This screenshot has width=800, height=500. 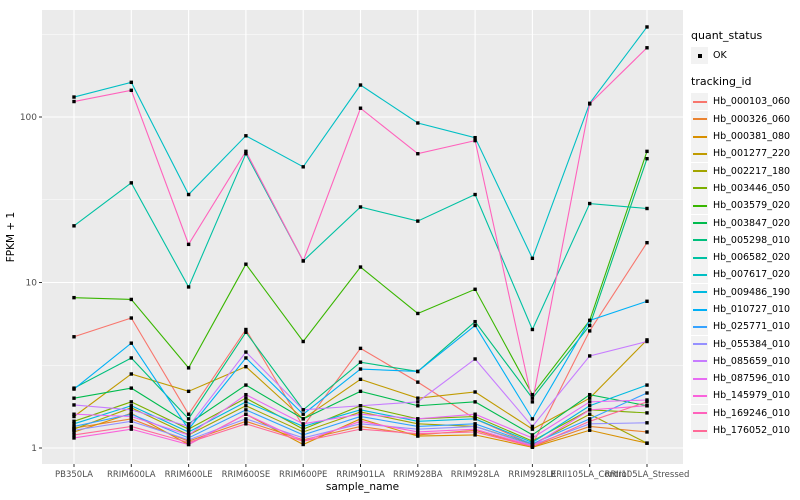 I want to click on legend-item-Hb_087596_010: Hb_087596_010, so click(x=745, y=379).